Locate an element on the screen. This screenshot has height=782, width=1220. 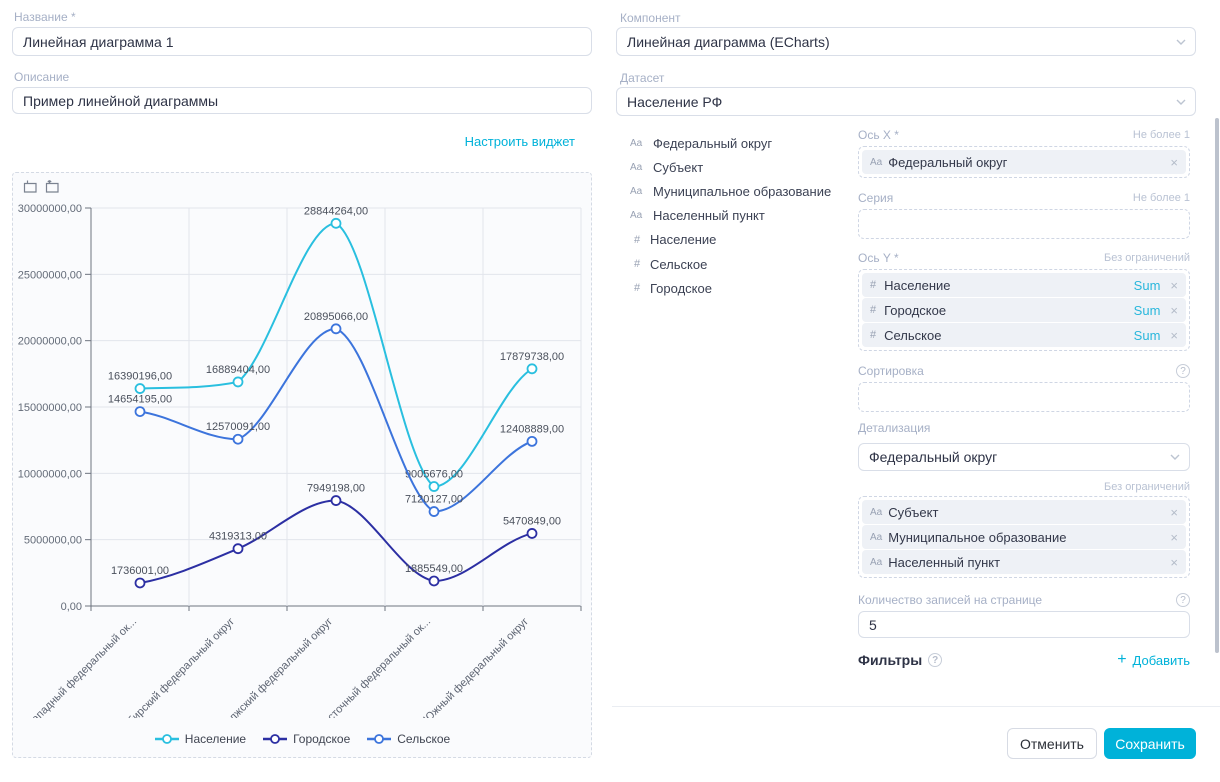
zoom-select-icon is located at coordinates (30, 186).